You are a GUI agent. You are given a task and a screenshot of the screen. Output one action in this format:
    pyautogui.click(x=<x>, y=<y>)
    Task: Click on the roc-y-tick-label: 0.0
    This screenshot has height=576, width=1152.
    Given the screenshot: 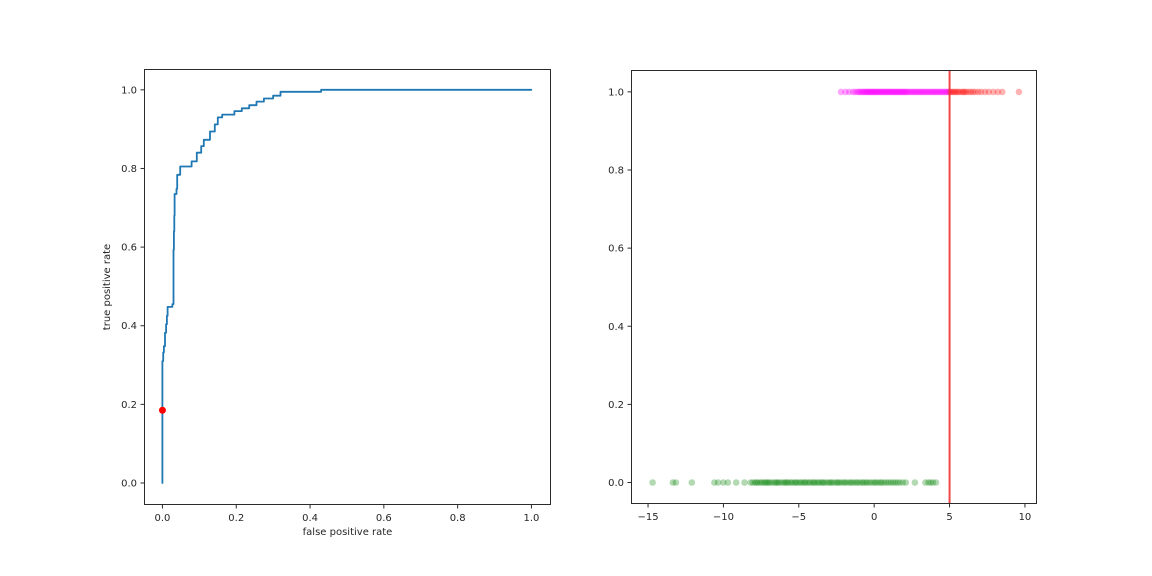 What is the action you would take?
    pyautogui.click(x=129, y=483)
    